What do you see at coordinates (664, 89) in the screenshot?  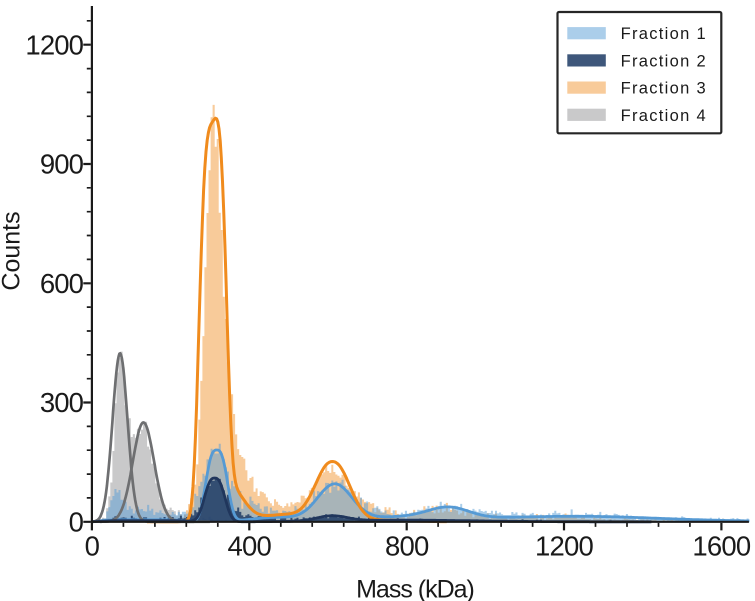 I see `svg-text: Fraction 3` at bounding box center [664, 89].